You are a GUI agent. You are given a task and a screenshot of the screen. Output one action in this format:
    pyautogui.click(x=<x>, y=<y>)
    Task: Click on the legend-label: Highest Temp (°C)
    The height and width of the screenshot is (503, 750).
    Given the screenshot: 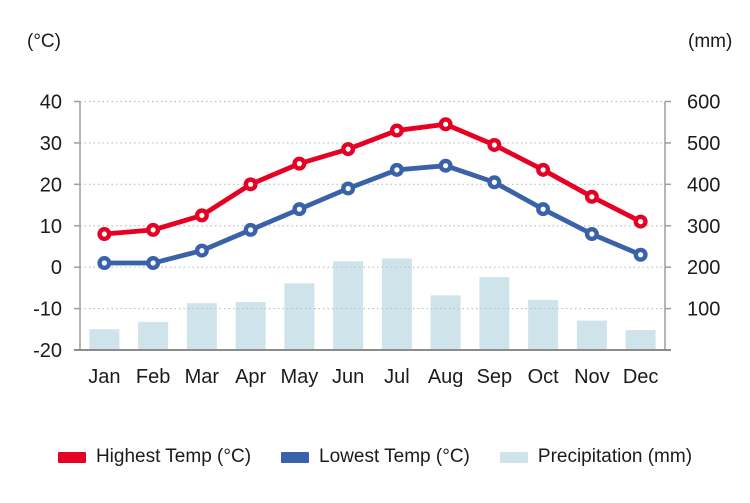 What is the action you would take?
    pyautogui.click(x=173, y=456)
    